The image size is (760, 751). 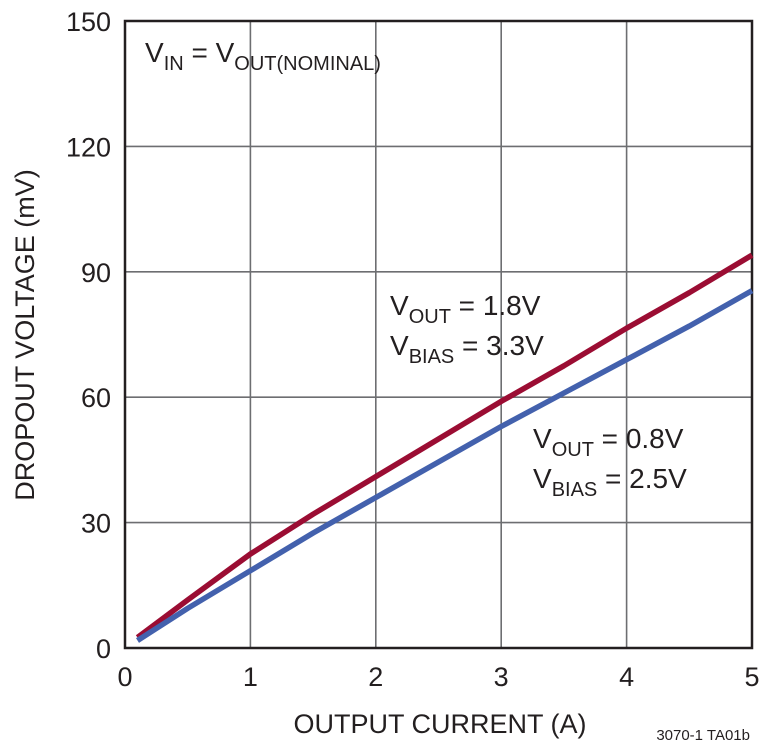 What do you see at coordinates (608, 442) in the screenshot?
I see `series-label-blue-line1: VOUT = 0.8V` at bounding box center [608, 442].